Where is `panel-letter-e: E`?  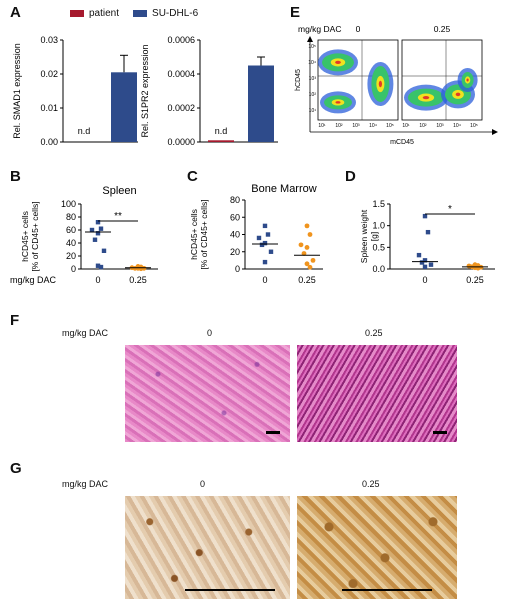 panel-letter-e: E is located at coordinates (295, 12).